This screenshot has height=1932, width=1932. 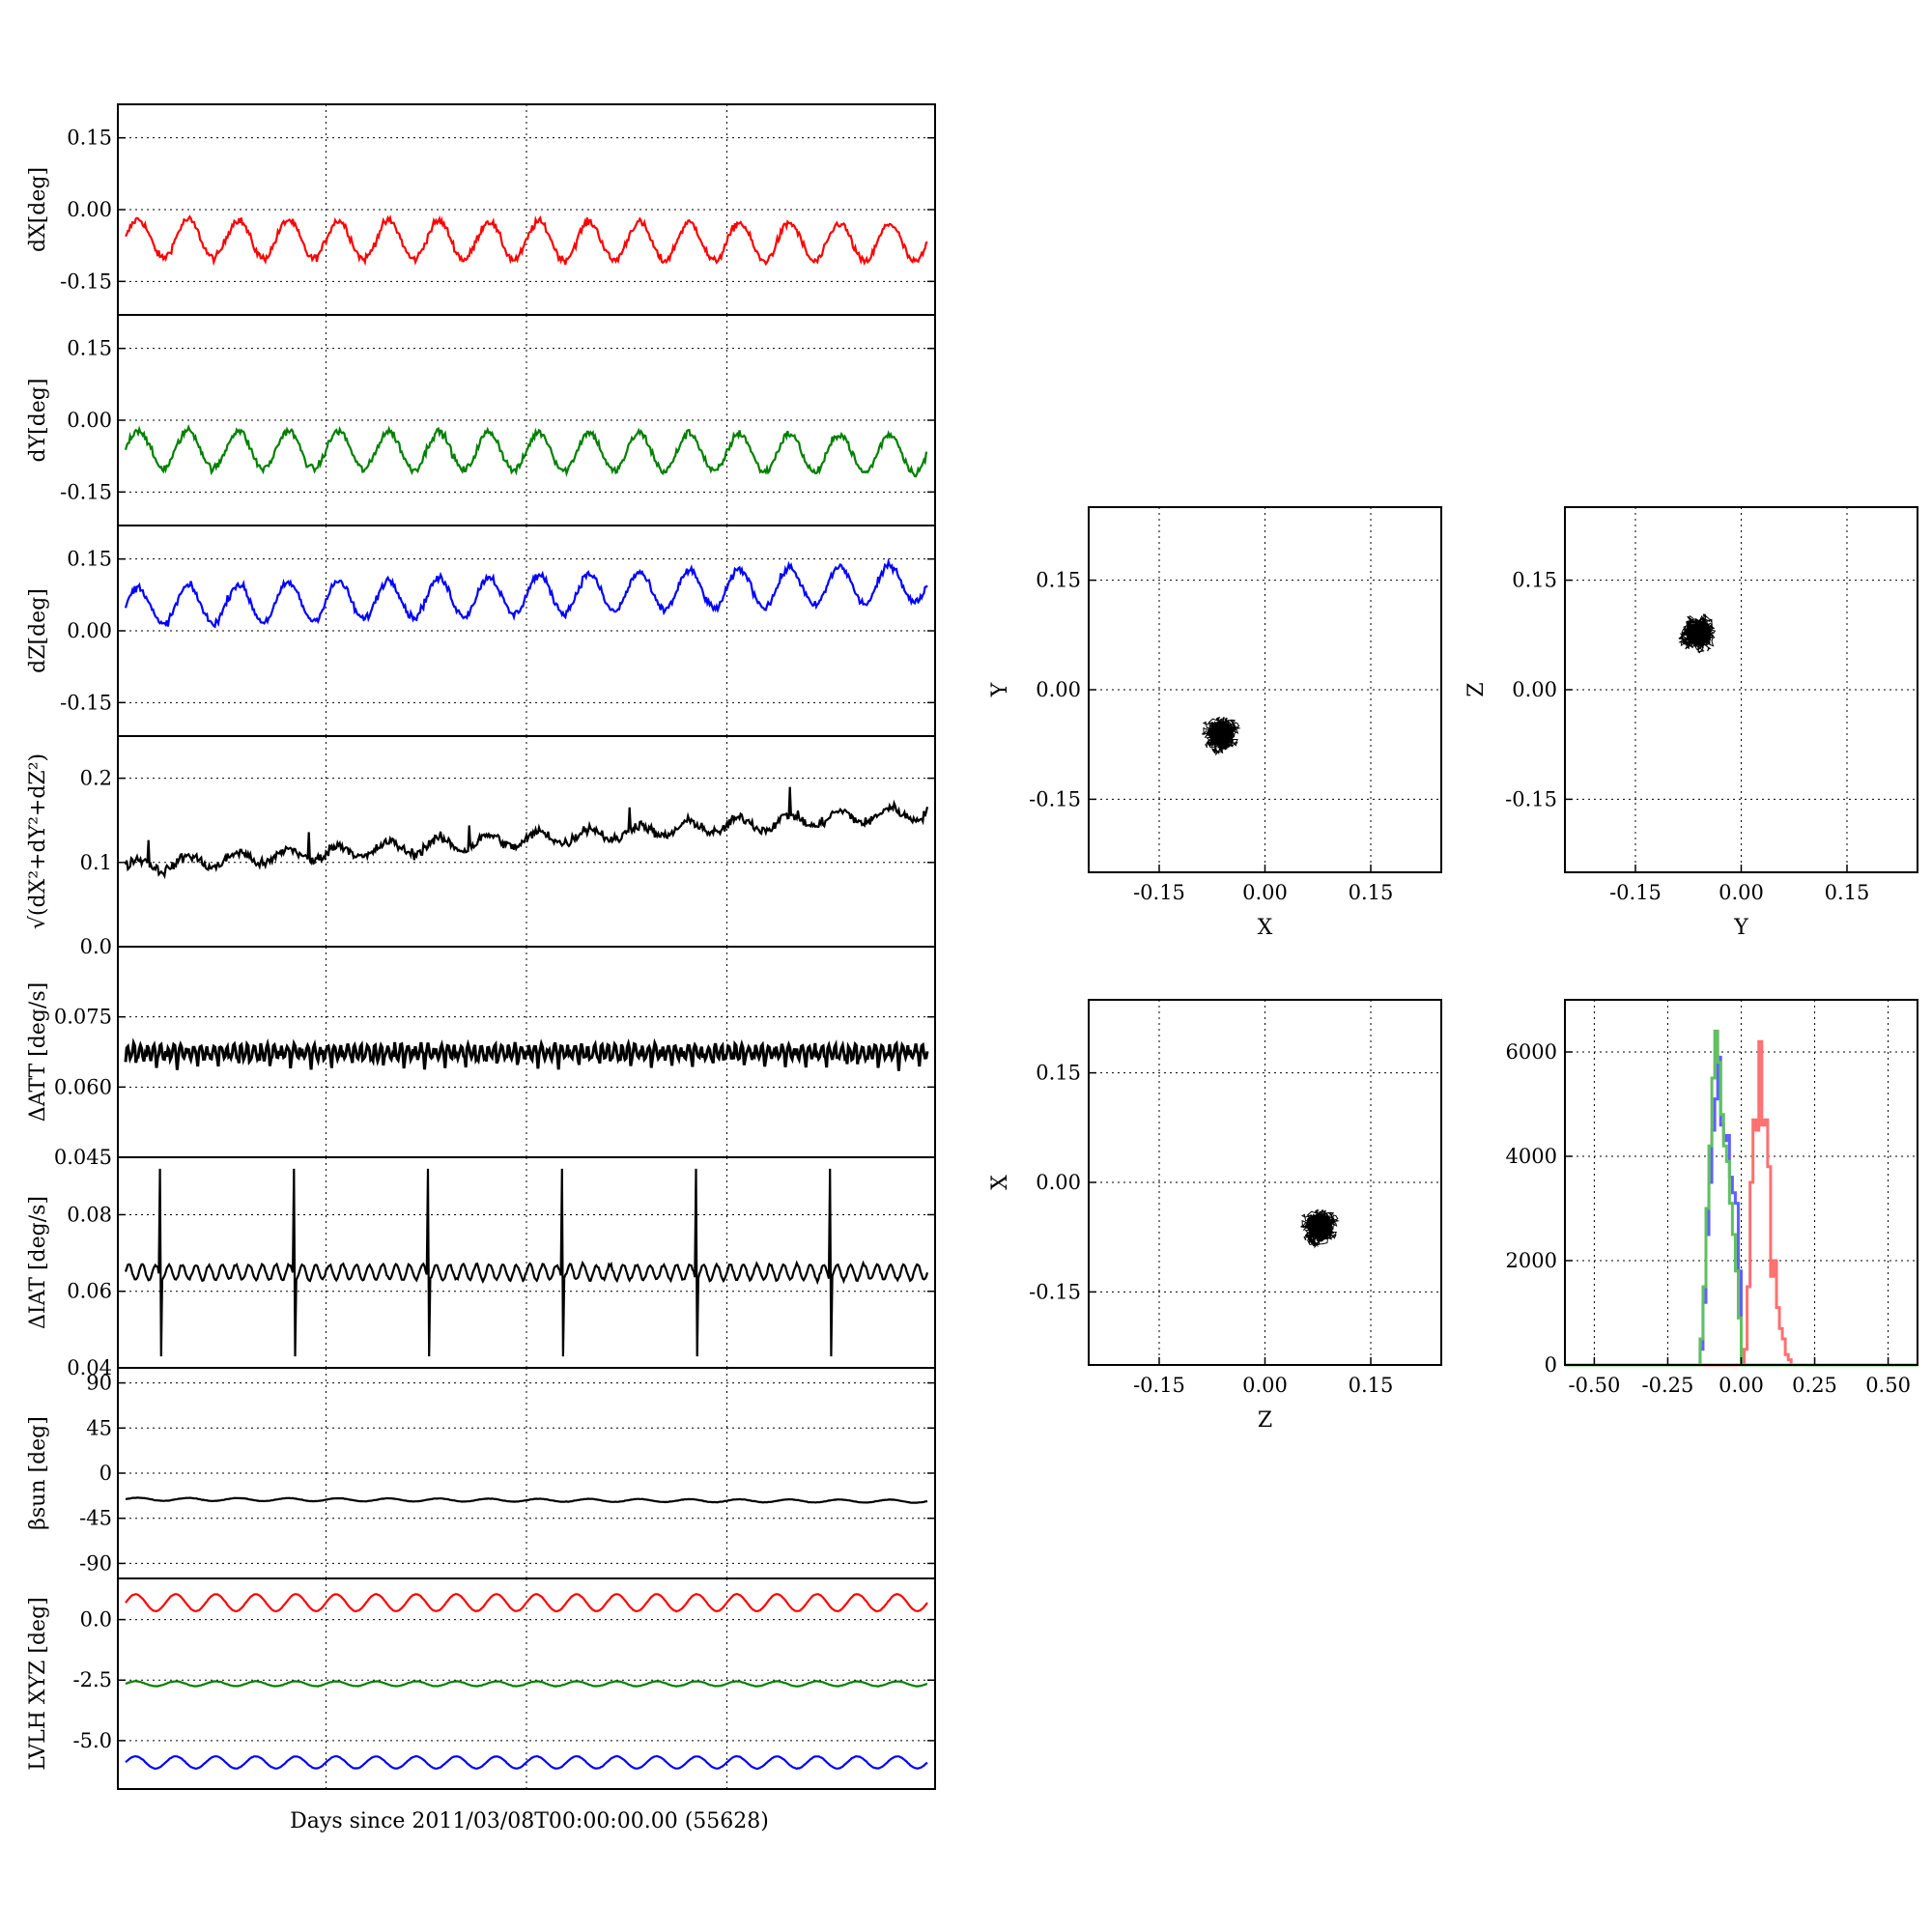 I want to click on y-tick-label: 6000, so click(x=1531, y=1052).